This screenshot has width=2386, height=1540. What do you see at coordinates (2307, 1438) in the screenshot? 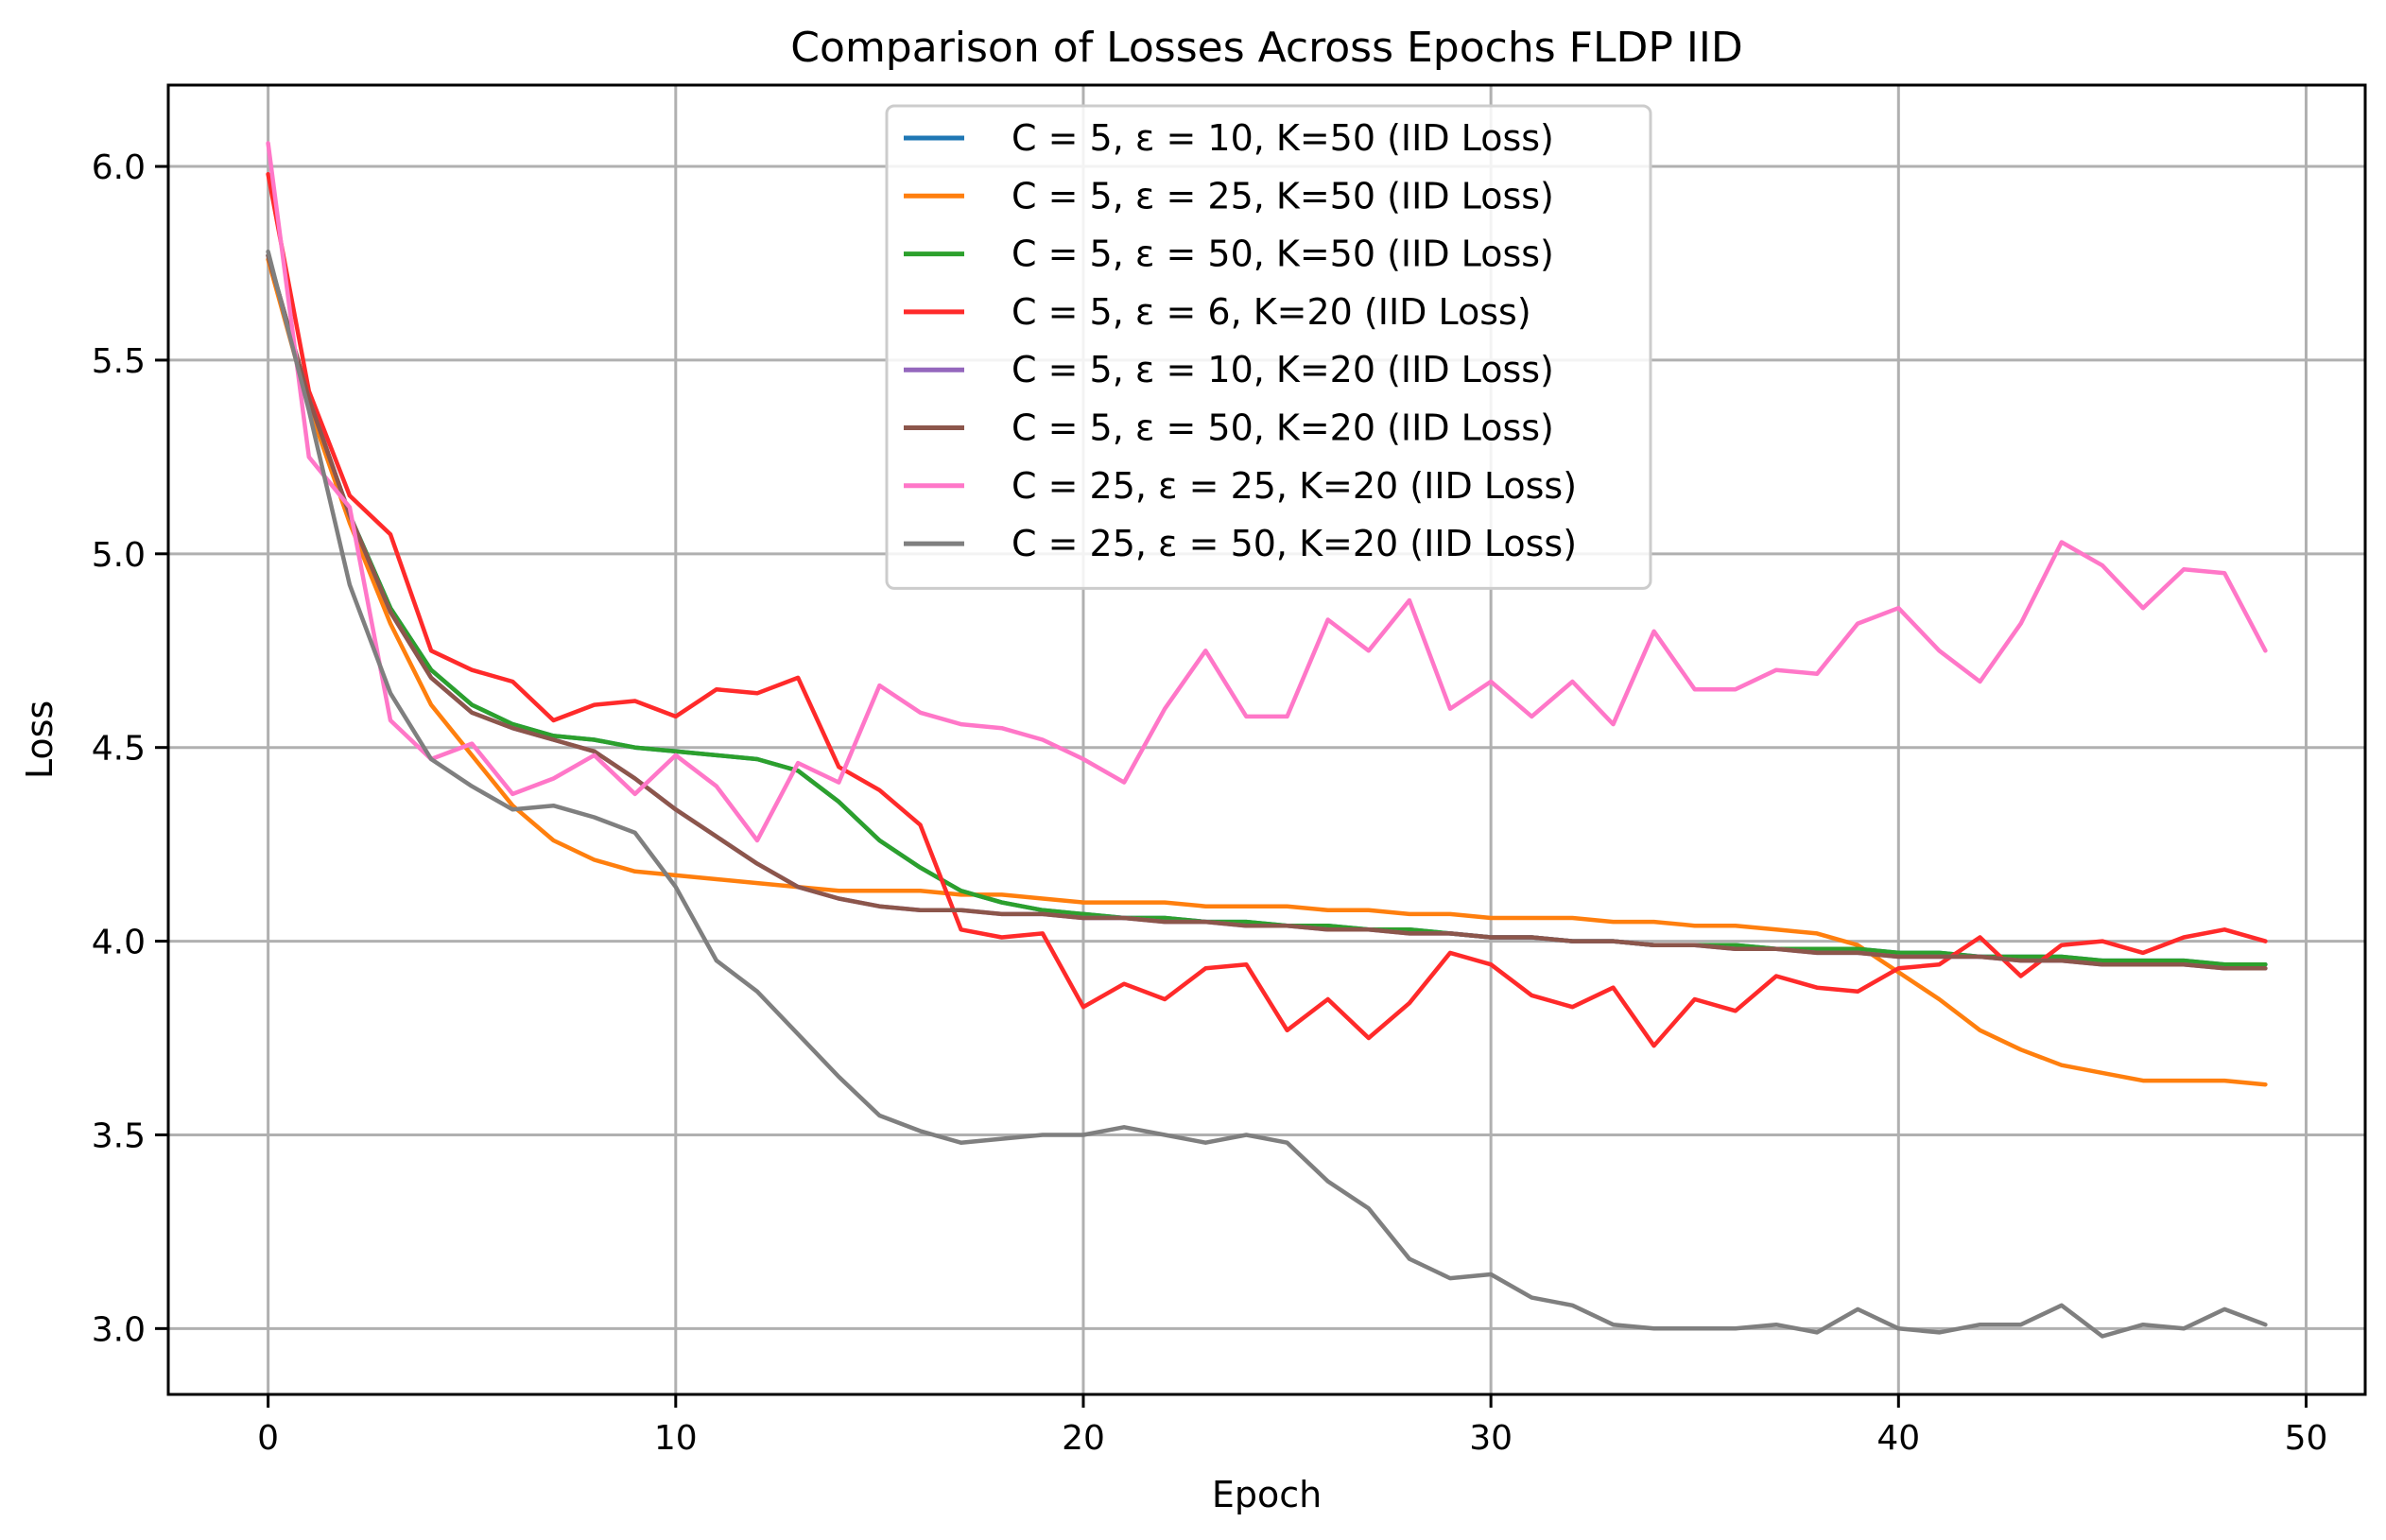
I see `x-tick-label: 50` at bounding box center [2307, 1438].